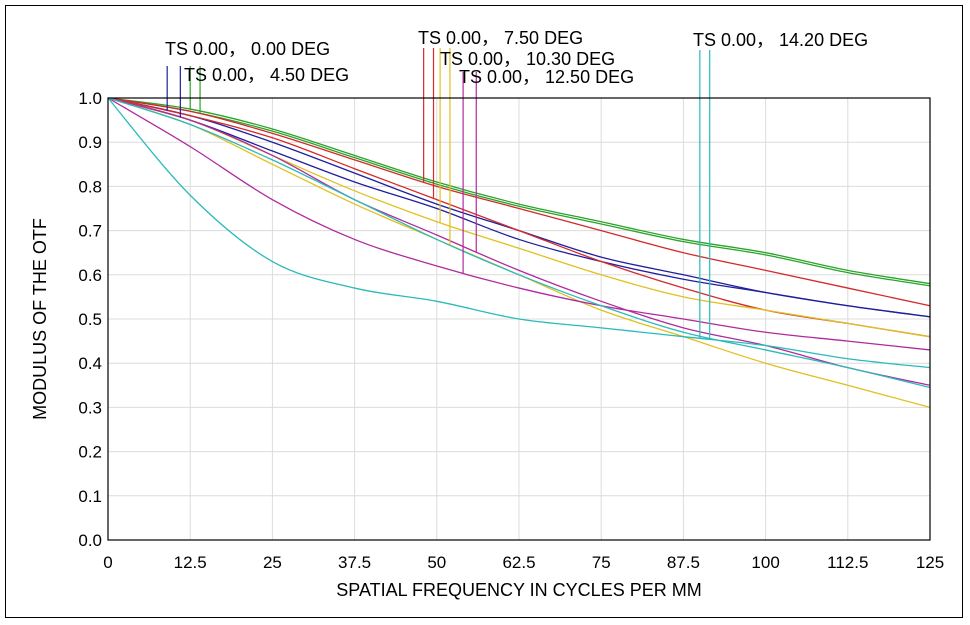 The image size is (970, 625). Describe the element at coordinates (90, 319) in the screenshot. I see `y-tick-label: 0.5` at that location.